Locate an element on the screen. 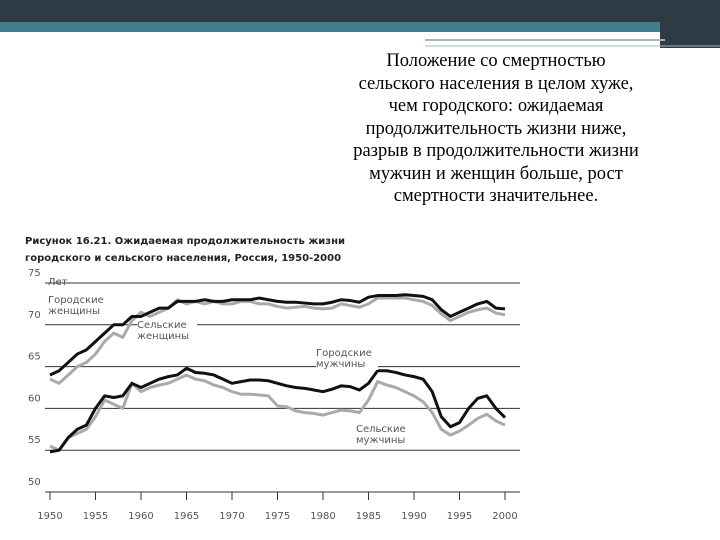 Image resolution: width=720 pixels, height=540 pixels. x-tick-label: 1960 is located at coordinates (140, 516).